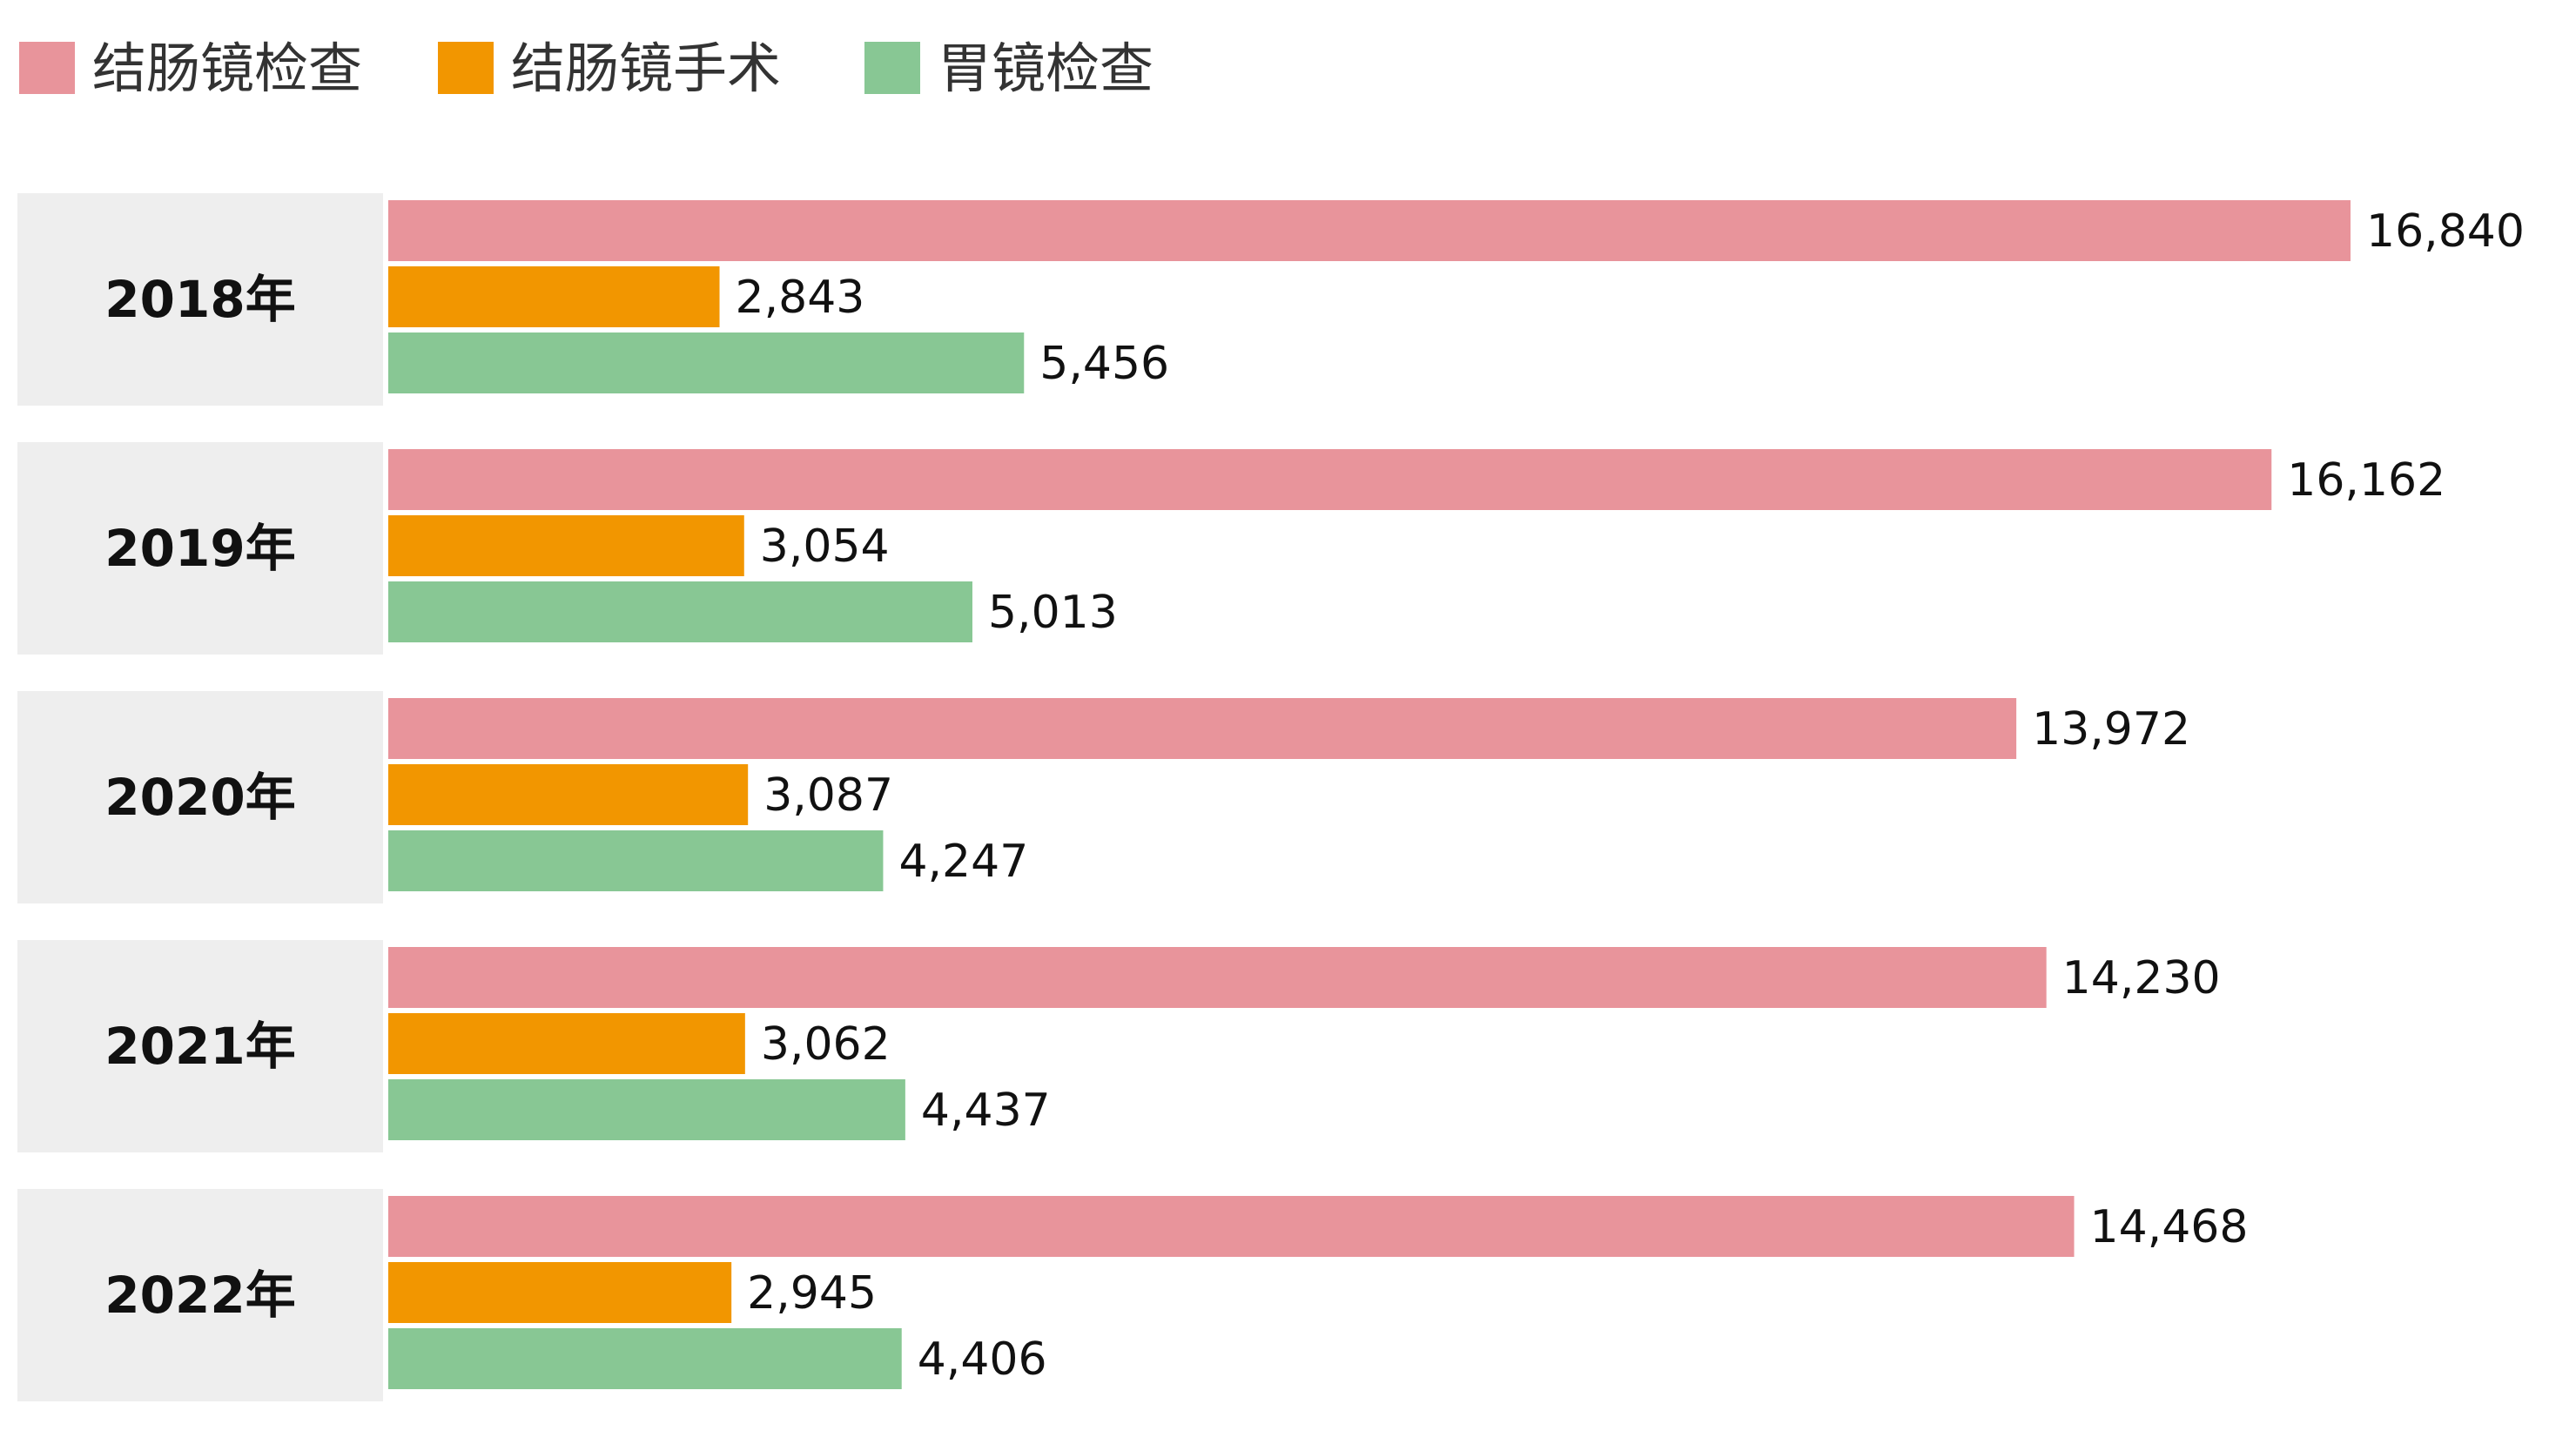  I want to click on legend-label-1: 结肠镜检查, so click(227, 68).